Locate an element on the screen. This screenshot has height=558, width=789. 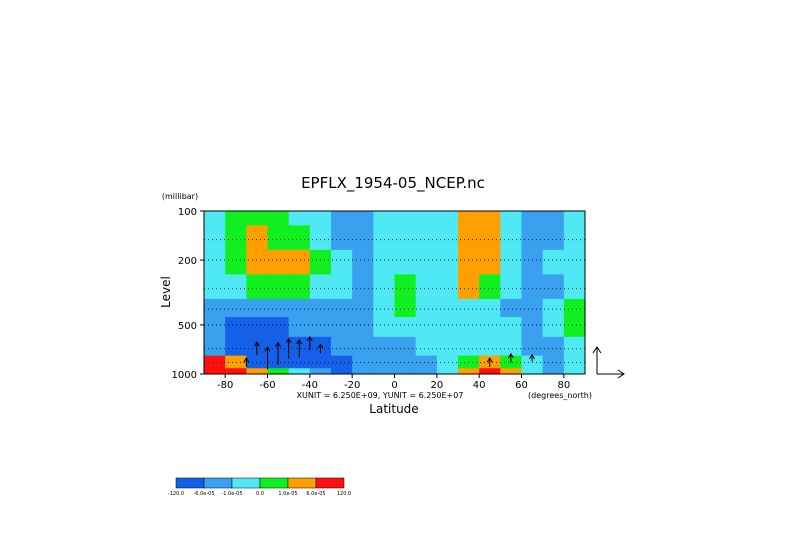
y-tick-label: 100 is located at coordinates (187, 212).